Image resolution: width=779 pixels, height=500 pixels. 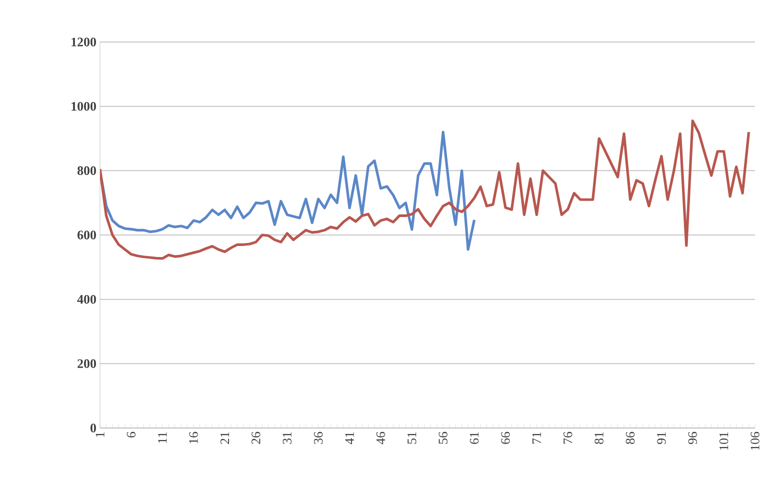 I want to click on x-tick-label: 91, so click(x=661, y=438).